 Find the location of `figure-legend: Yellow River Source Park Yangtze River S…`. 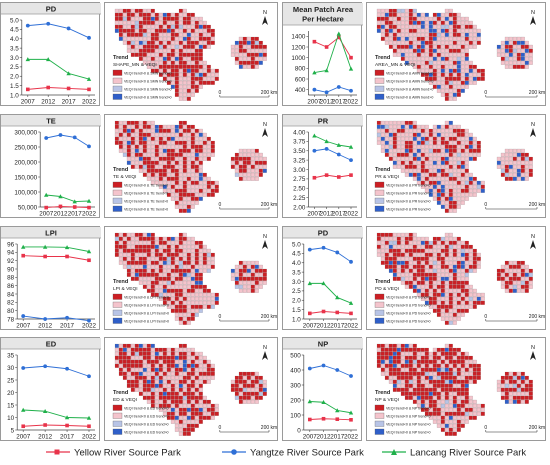

figure-legend: Yellow River Source Park Yangtze River S… is located at coordinates (275, 452).